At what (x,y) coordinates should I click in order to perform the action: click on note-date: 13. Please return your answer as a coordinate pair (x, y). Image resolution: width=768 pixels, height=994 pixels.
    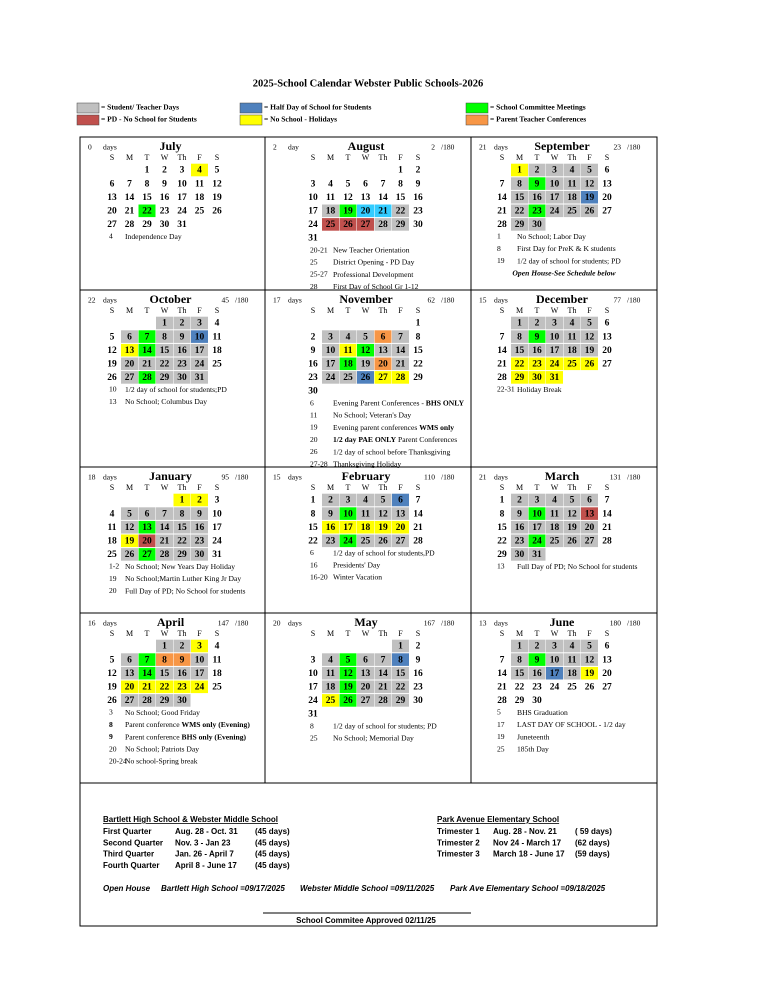
    Looking at the image, I should click on (113, 401).